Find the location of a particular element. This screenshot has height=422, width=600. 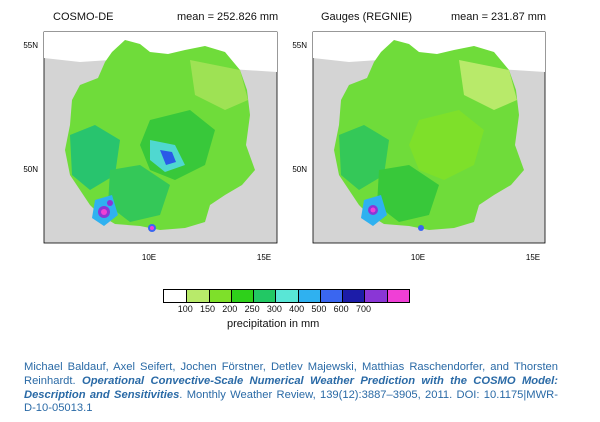

colorbar-tick-label: 700 is located at coordinates (363, 309).